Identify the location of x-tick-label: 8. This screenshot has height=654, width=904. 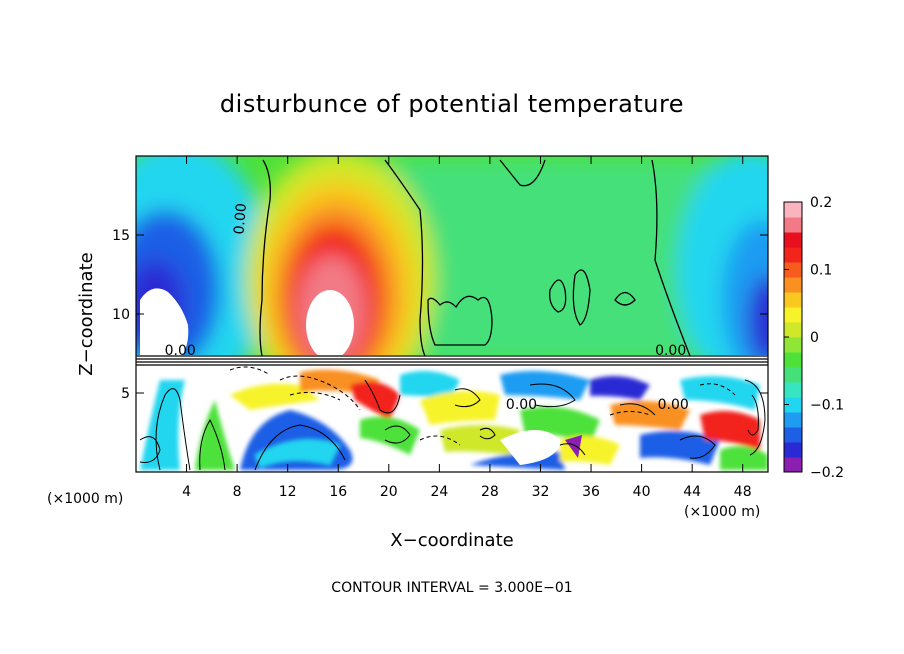
(237, 492).